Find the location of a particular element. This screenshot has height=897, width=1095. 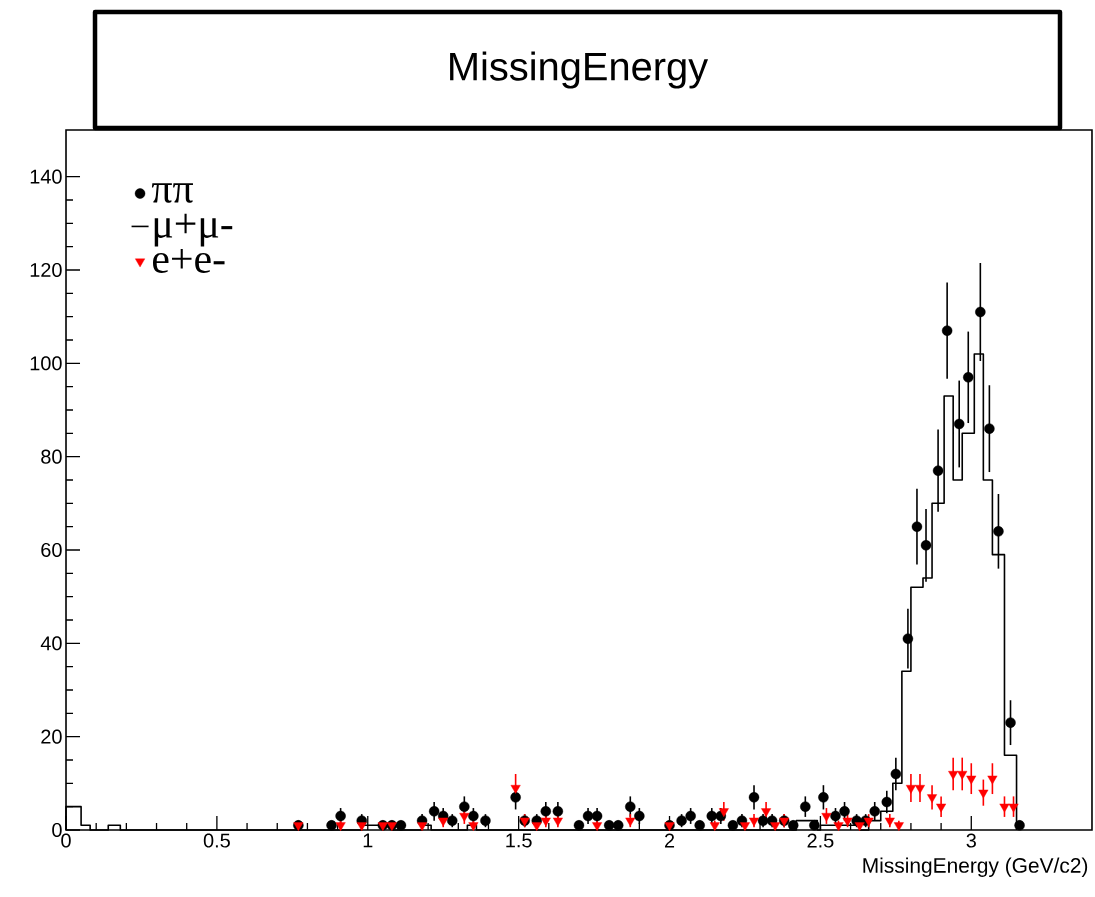

y-tick-label: 60 is located at coordinates (51, 550).